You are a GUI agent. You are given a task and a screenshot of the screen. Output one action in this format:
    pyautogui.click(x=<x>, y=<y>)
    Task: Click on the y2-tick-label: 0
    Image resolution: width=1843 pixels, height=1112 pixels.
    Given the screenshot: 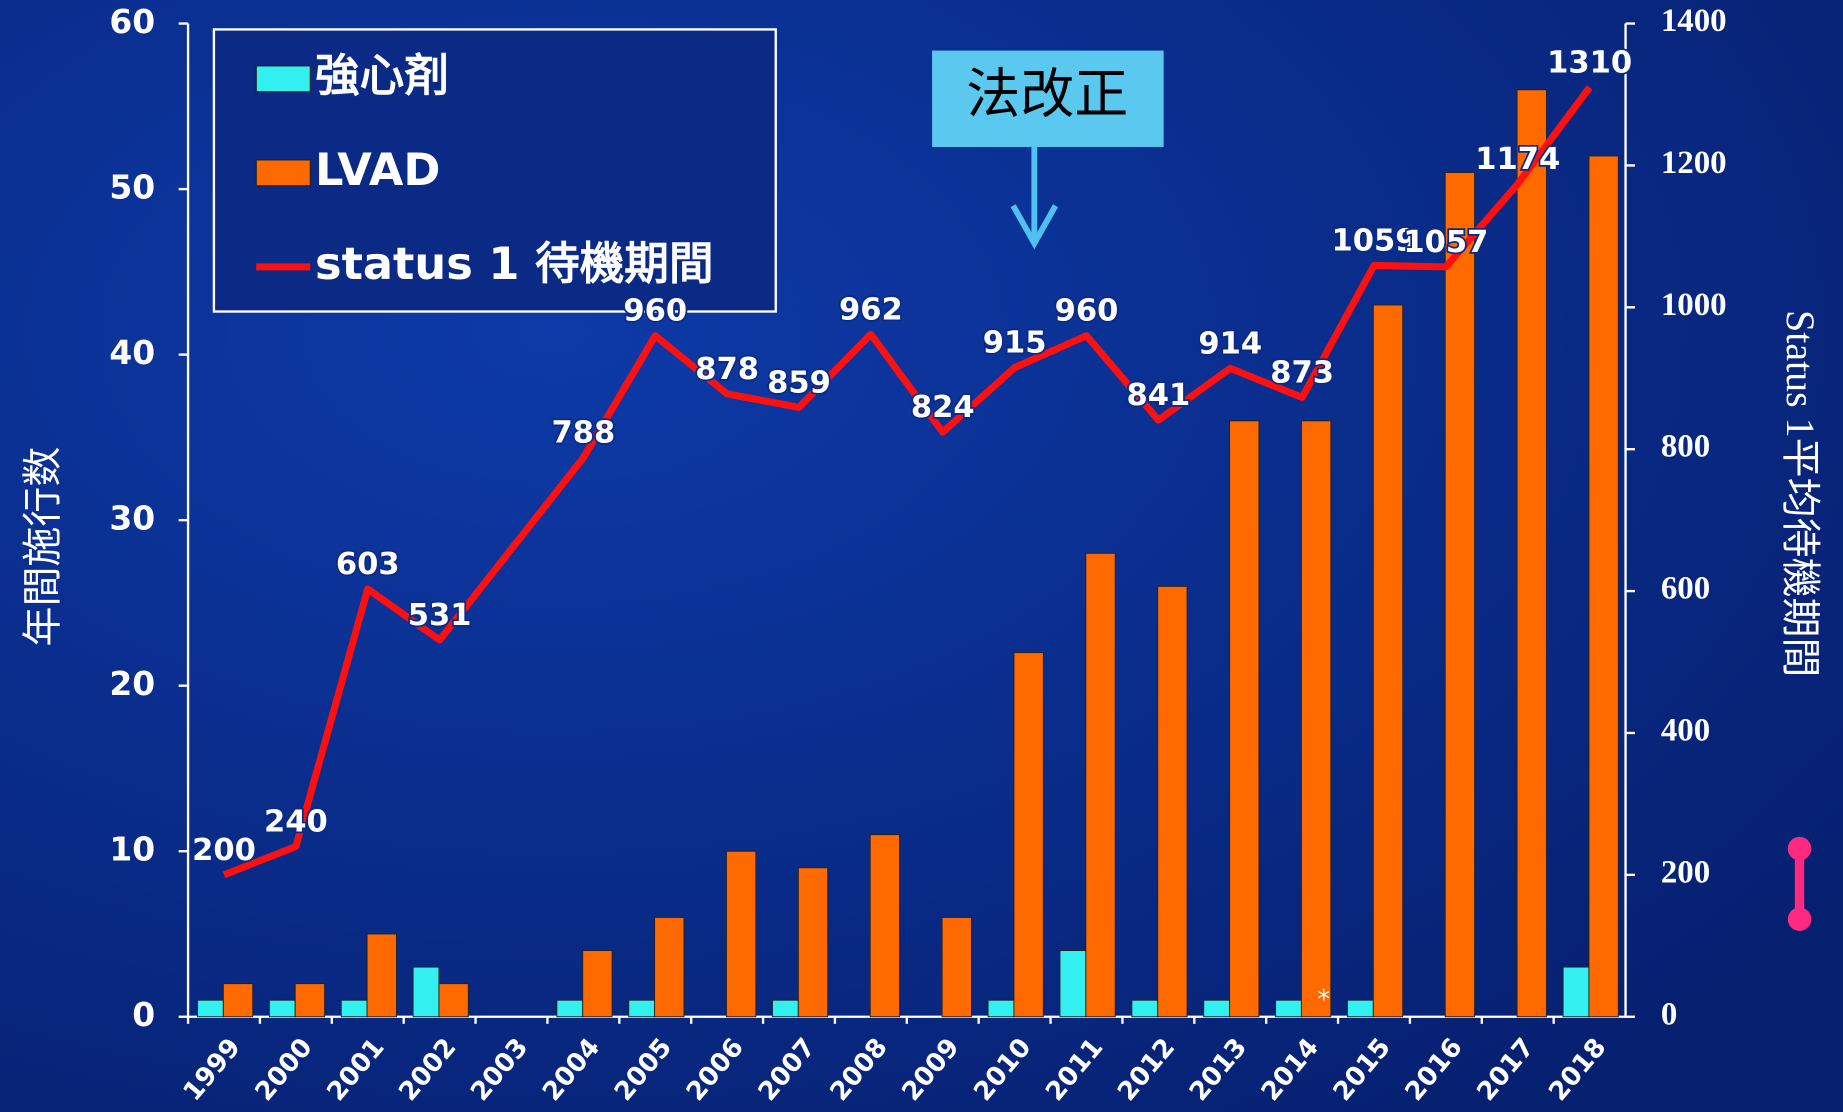 What is the action you would take?
    pyautogui.click(x=1669, y=1014)
    